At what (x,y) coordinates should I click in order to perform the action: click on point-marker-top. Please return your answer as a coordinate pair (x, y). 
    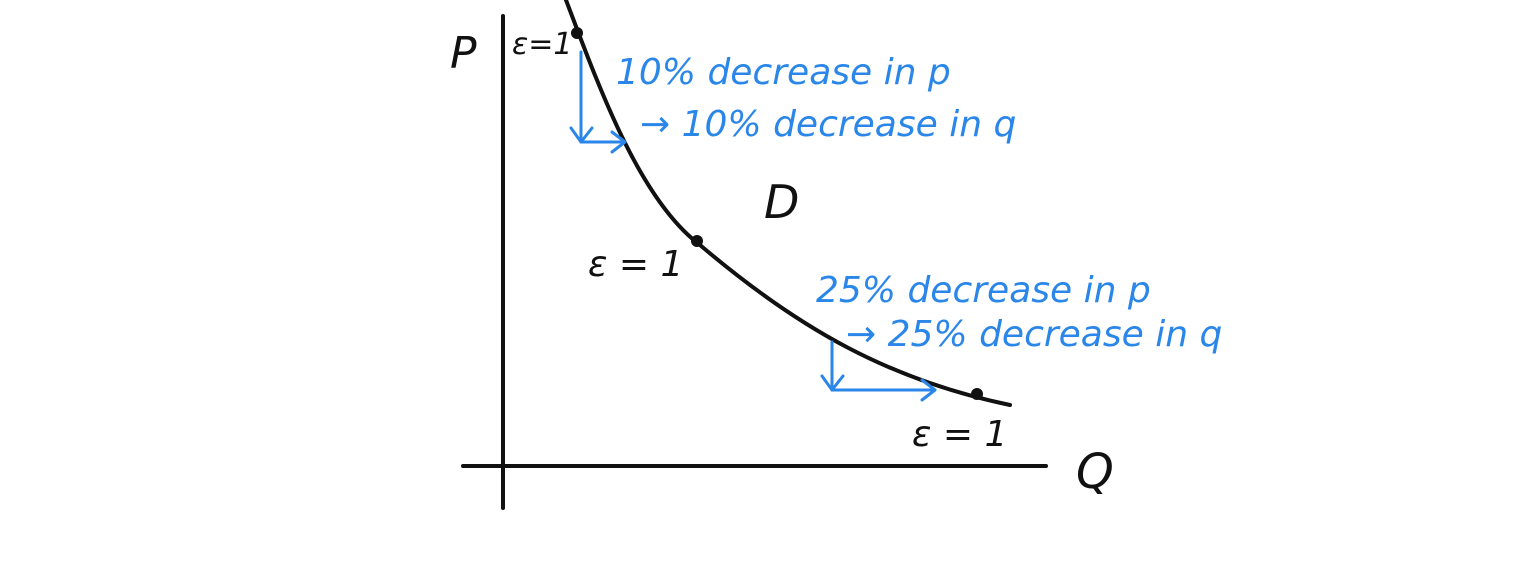
    Looking at the image, I should click on (577, 33).